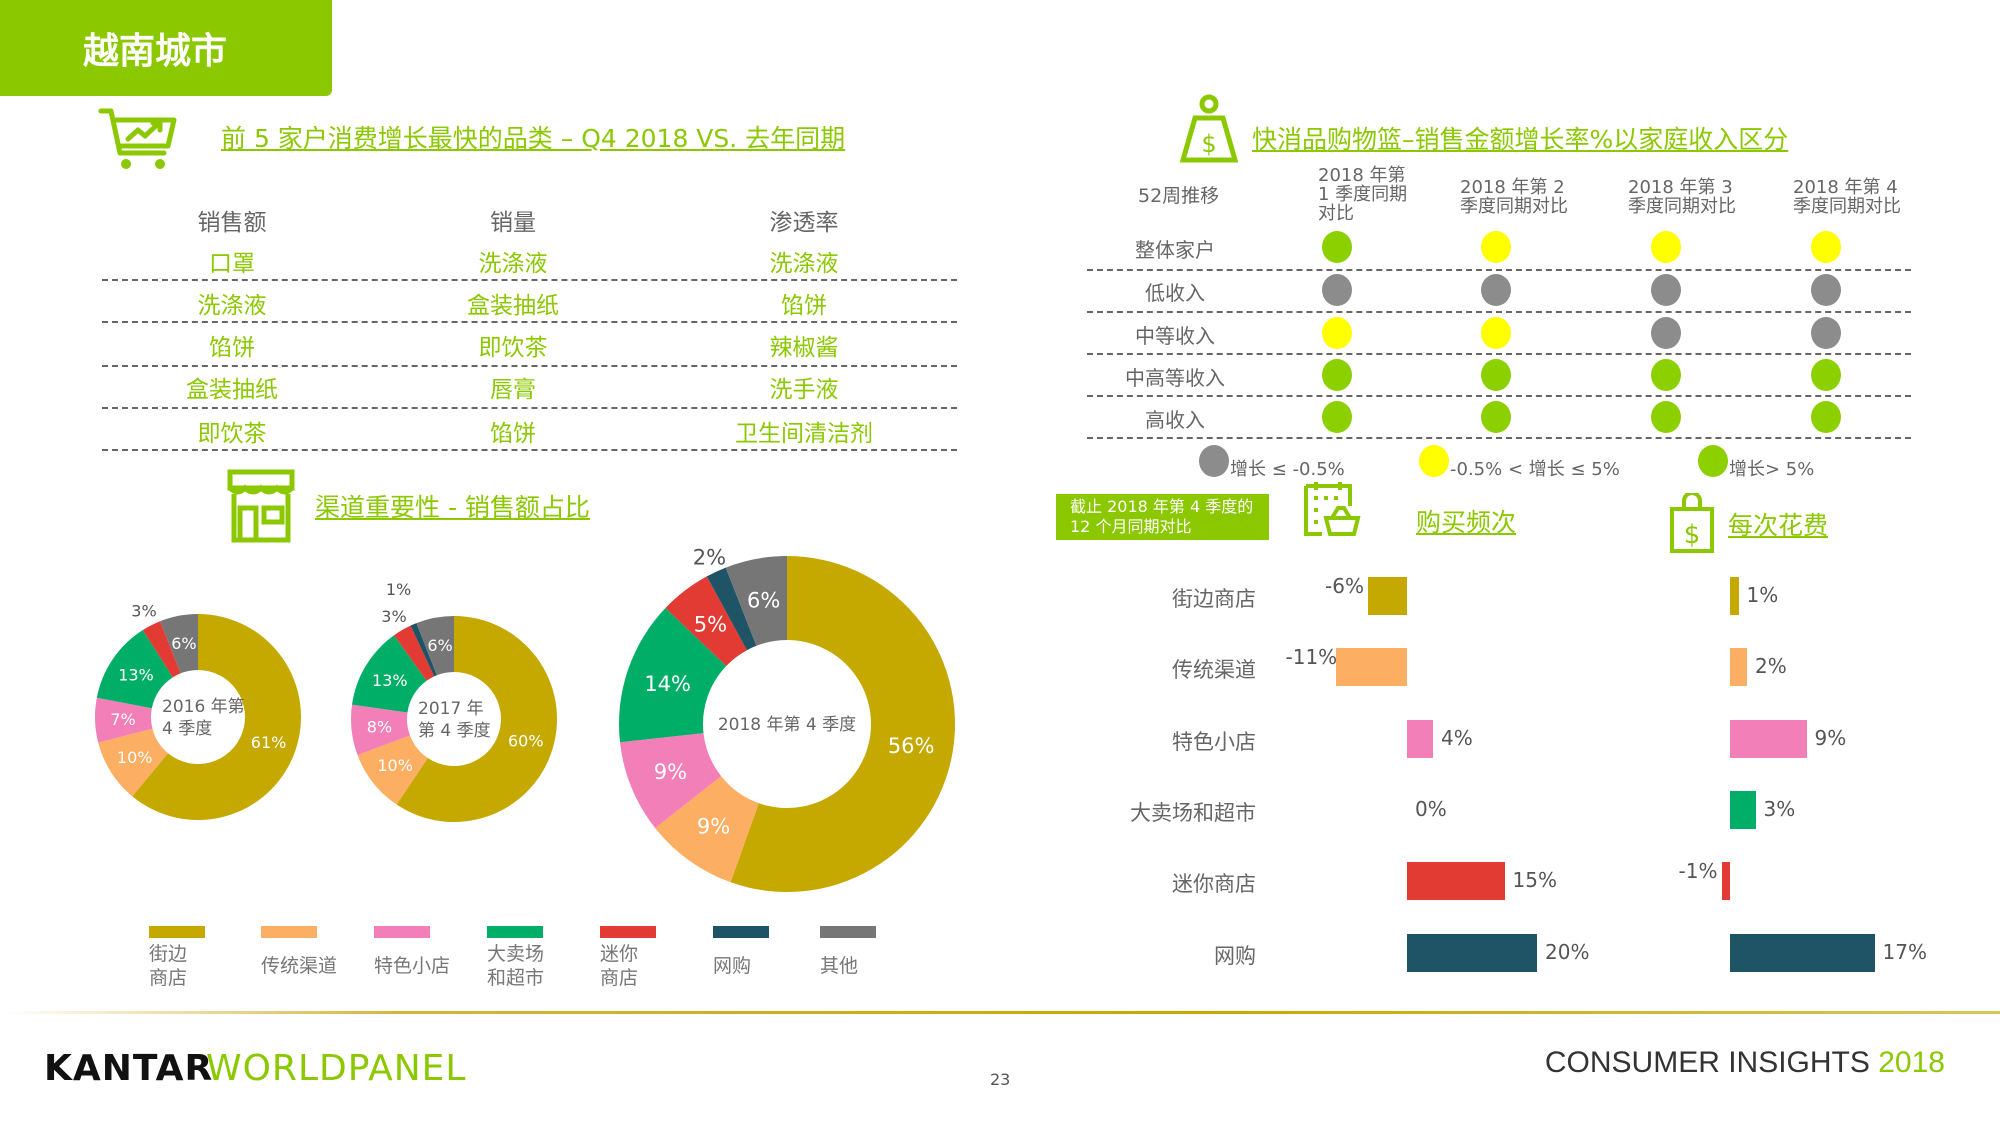 This screenshot has width=2000, height=1125. What do you see at coordinates (804, 434) in the screenshot?
I see `table-cell: 卫生间清洁剂` at bounding box center [804, 434].